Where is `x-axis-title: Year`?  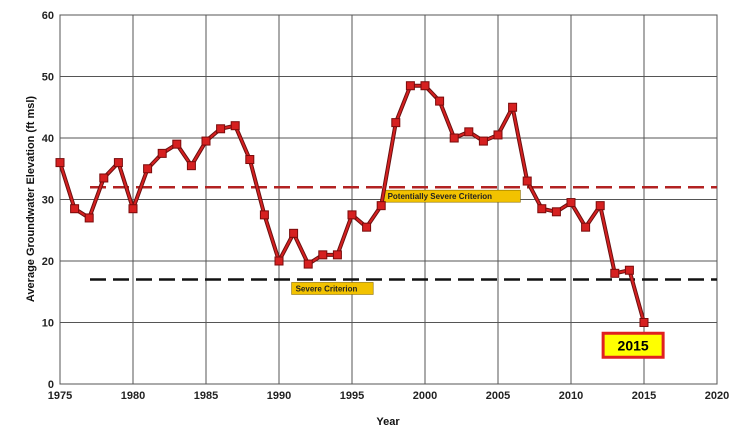
x-axis-title: Year is located at coordinates (388, 422).